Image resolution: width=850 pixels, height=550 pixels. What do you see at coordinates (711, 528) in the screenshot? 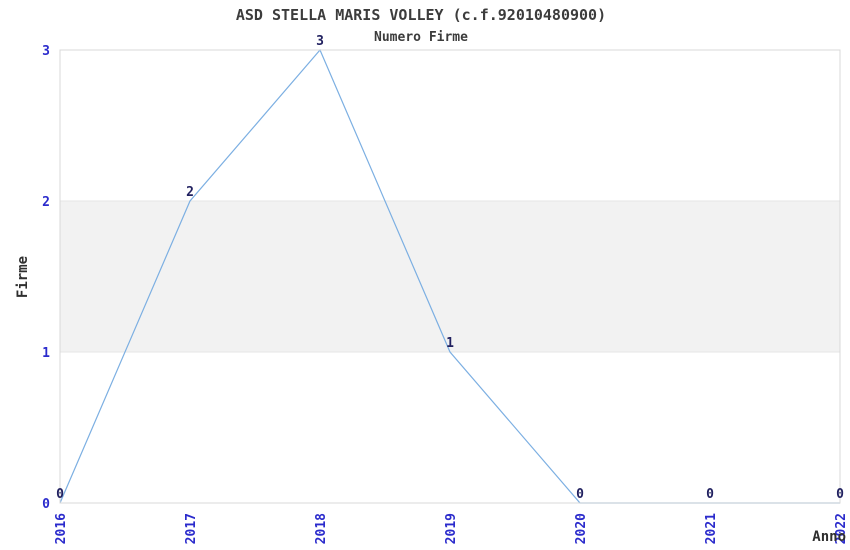
I see `x-tick-label: 2021` at bounding box center [711, 528].